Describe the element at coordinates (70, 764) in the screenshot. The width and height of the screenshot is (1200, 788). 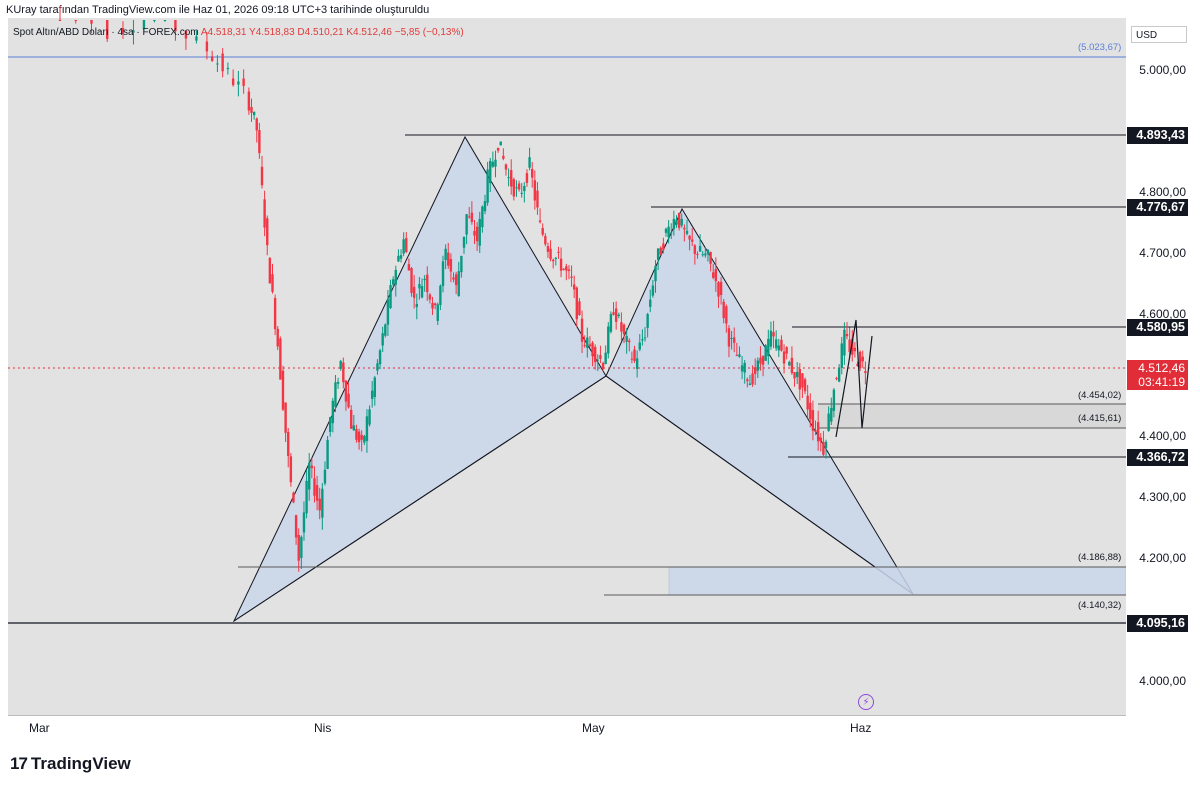
I see `tradingview-brand: 17 TradingView` at that location.